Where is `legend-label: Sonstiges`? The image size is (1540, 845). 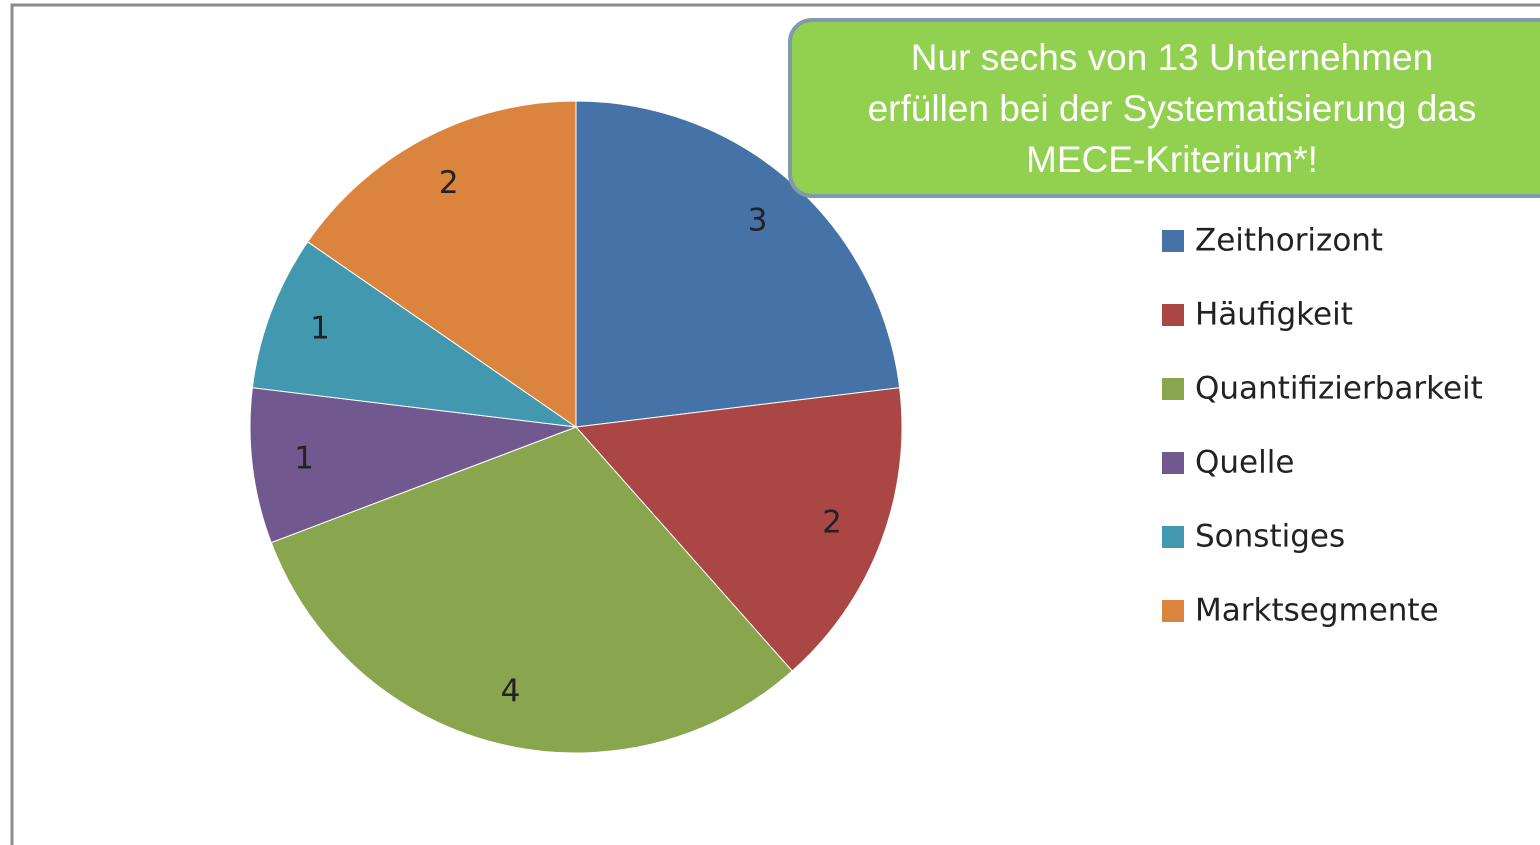 legend-label: Sonstiges is located at coordinates (1270, 537).